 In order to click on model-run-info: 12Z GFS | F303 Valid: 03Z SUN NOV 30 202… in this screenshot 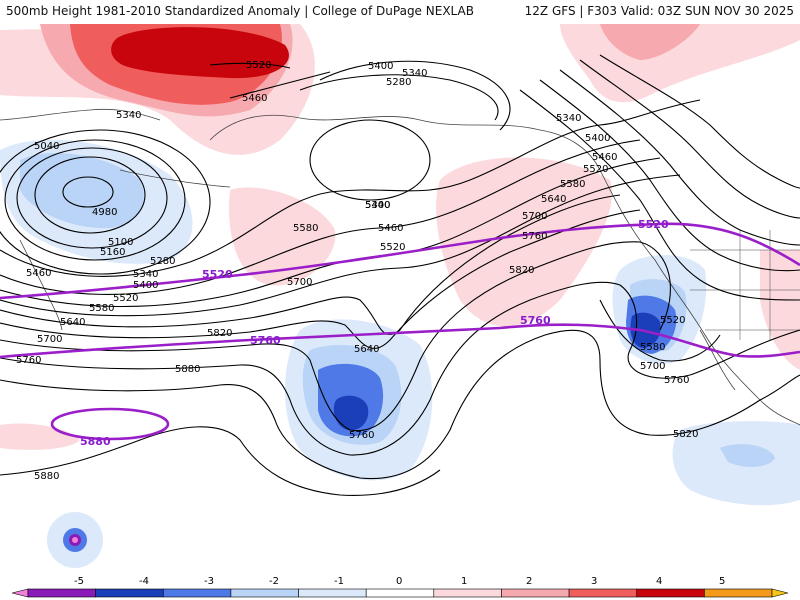, I will do `click(659, 11)`.